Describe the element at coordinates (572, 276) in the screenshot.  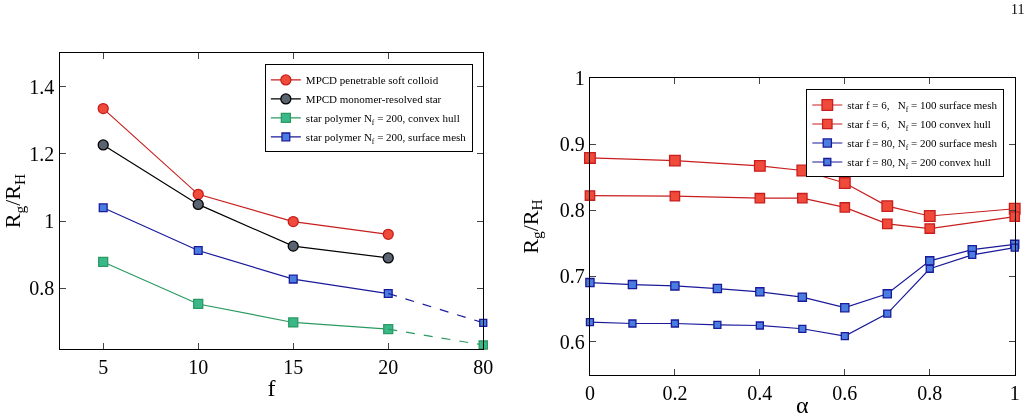
I see `y-tick-label: 0.7` at that location.